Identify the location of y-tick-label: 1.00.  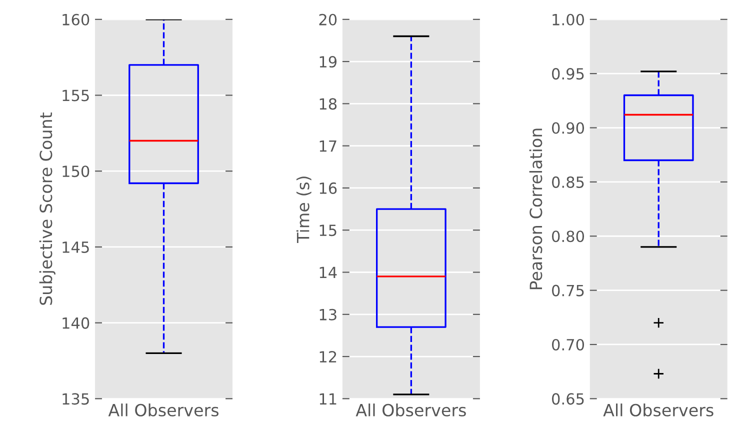
(568, 20).